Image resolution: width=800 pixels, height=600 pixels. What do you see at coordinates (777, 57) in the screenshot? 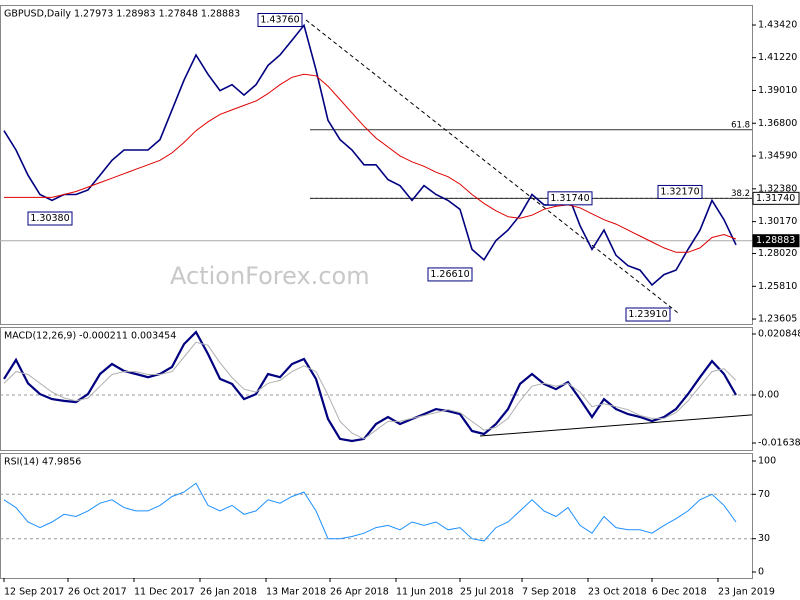
I see `y-tick-label: 1.41220` at bounding box center [777, 57].